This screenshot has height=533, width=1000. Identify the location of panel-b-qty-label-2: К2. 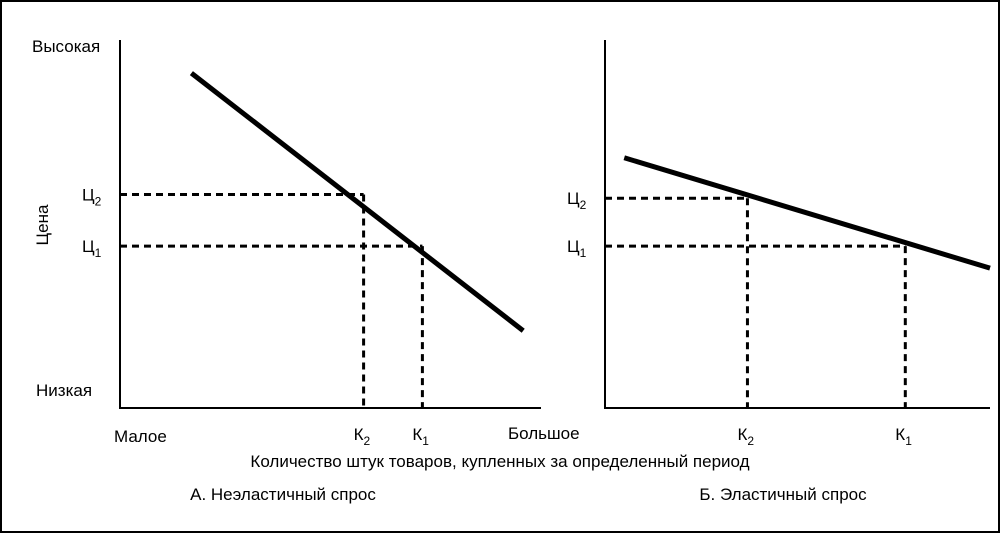
(745, 436).